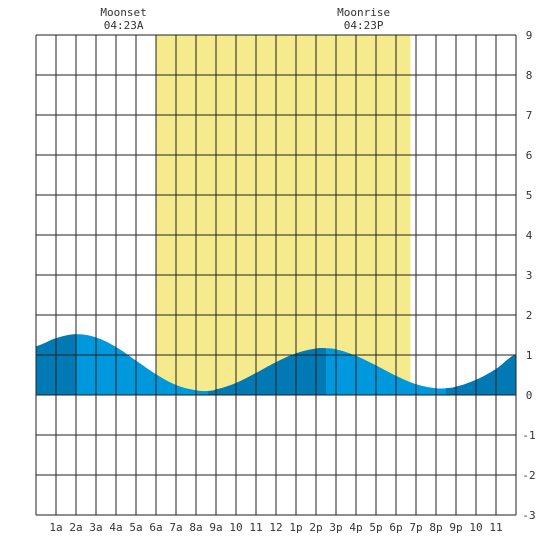  What do you see at coordinates (528, 515) in the screenshot?
I see `y-tick-label: -3` at bounding box center [528, 515].